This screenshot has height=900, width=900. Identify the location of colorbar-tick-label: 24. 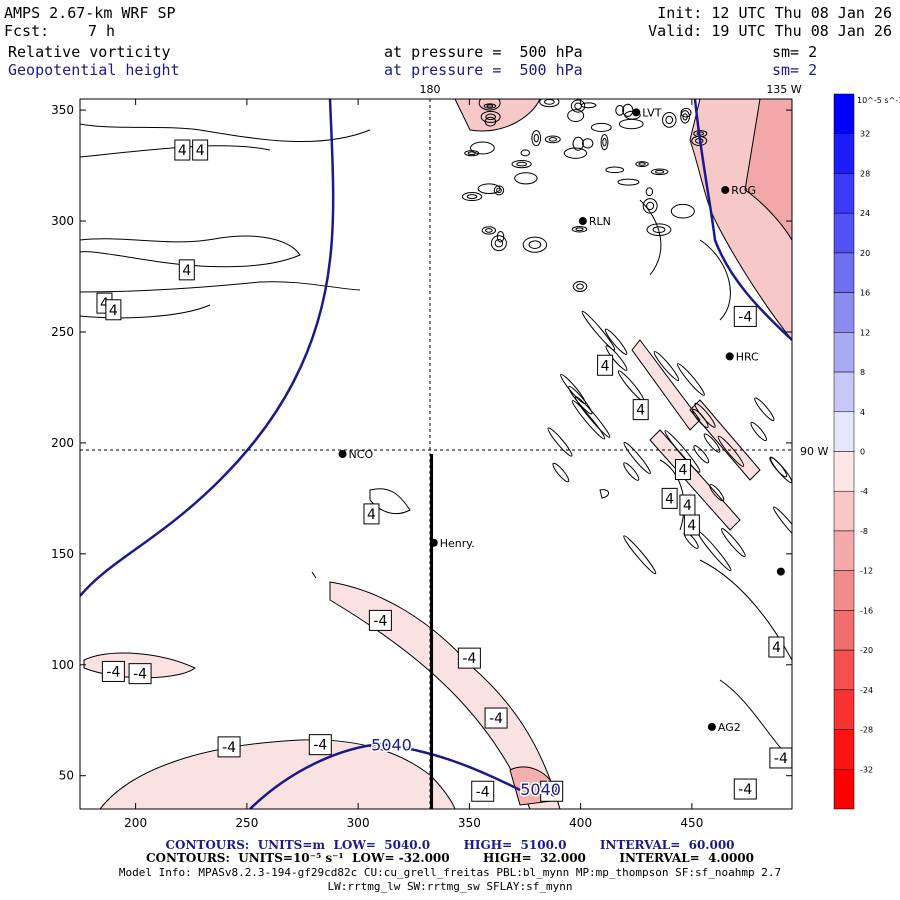
(865, 213).